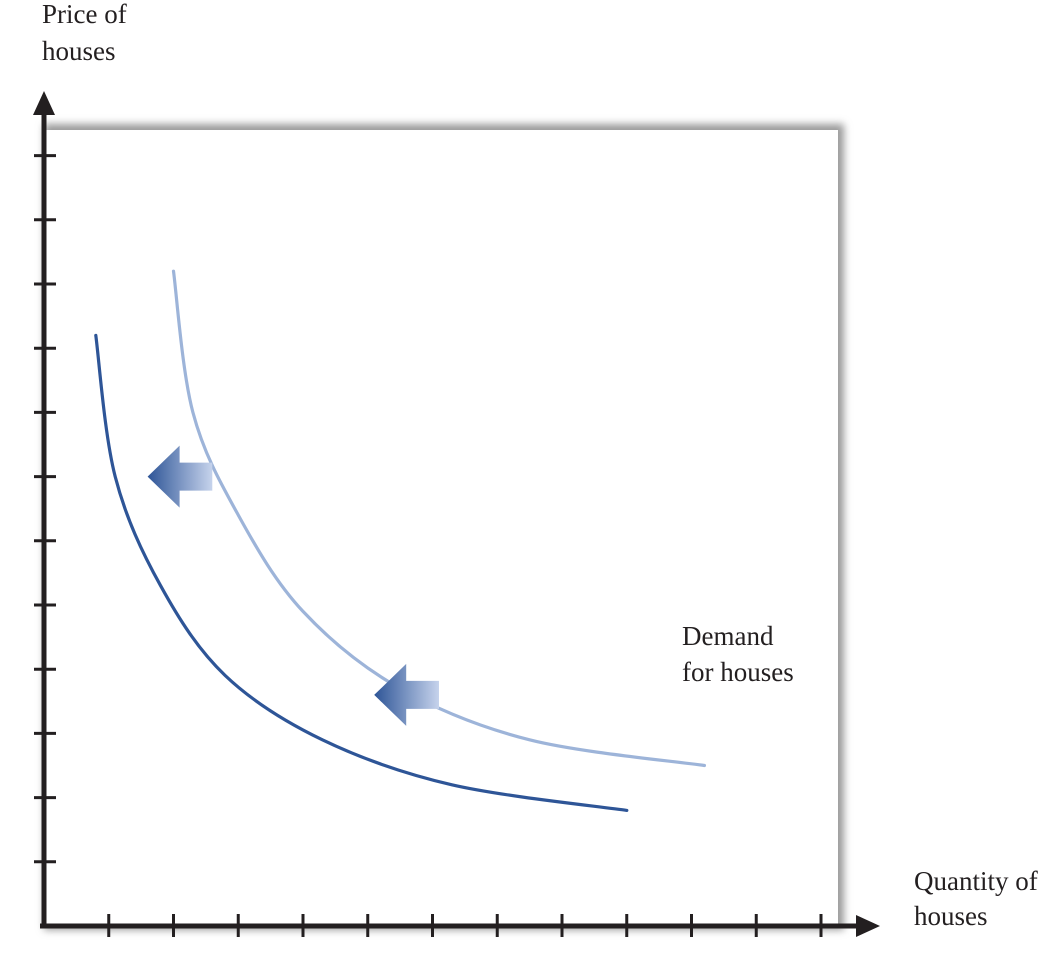  Describe the element at coordinates (728, 636) in the screenshot. I see `demand-curve-label-line-1: Demand` at that location.